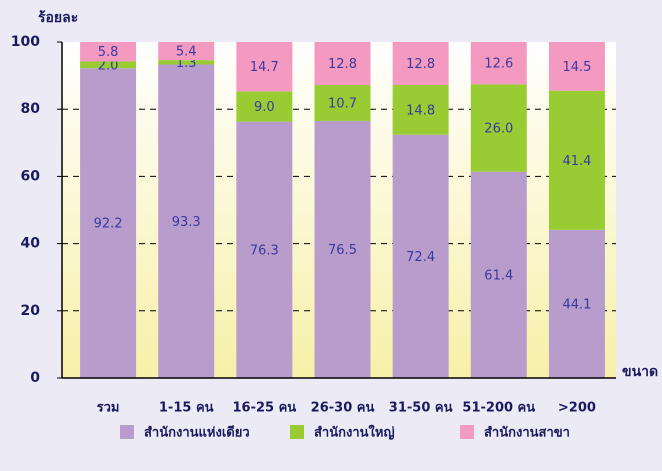  I want to click on value-label: 2.0, so click(108, 65).